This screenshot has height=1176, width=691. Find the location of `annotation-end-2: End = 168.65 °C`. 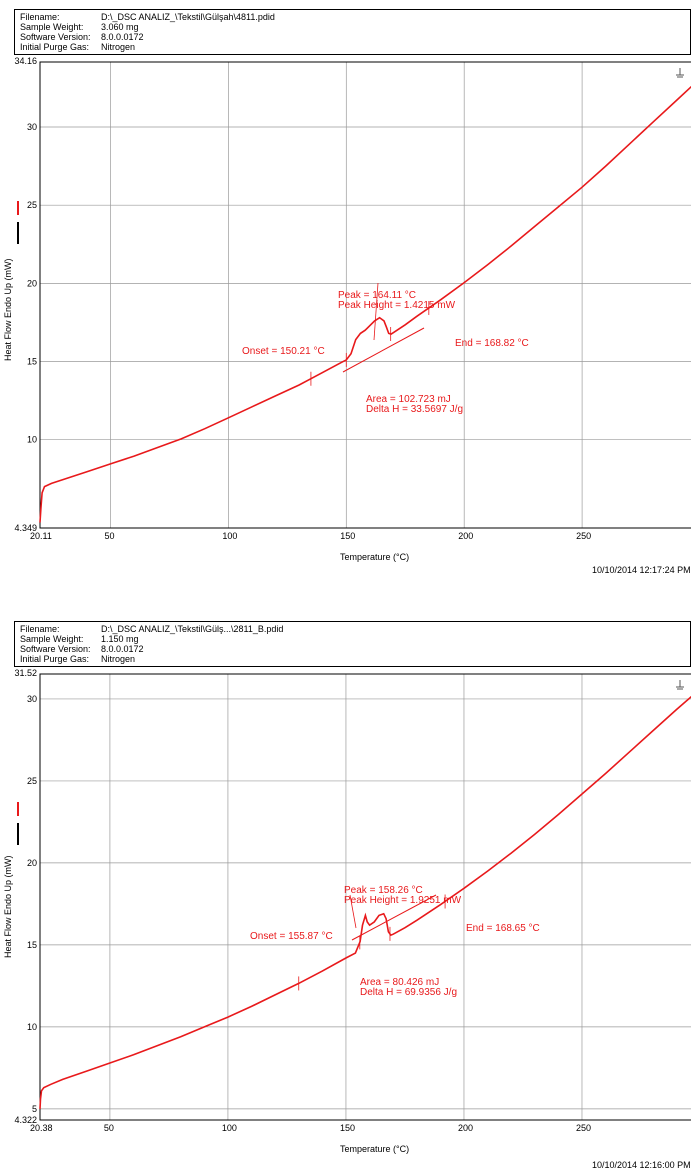

annotation-end-2: End = 168.65 °C is located at coordinates (503, 928).